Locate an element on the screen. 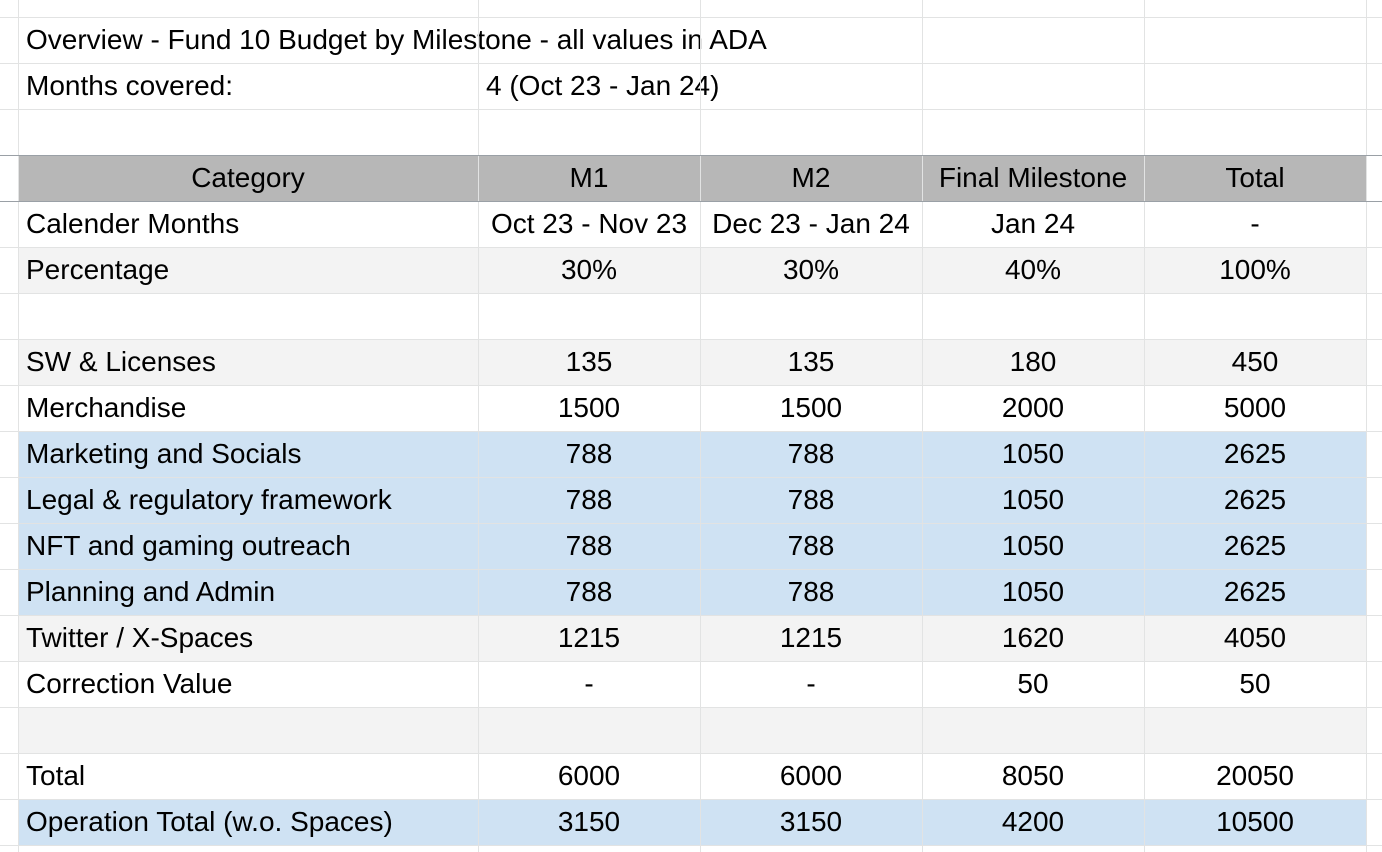  table-row: Correction Value - - 50 50 is located at coordinates (691, 684).